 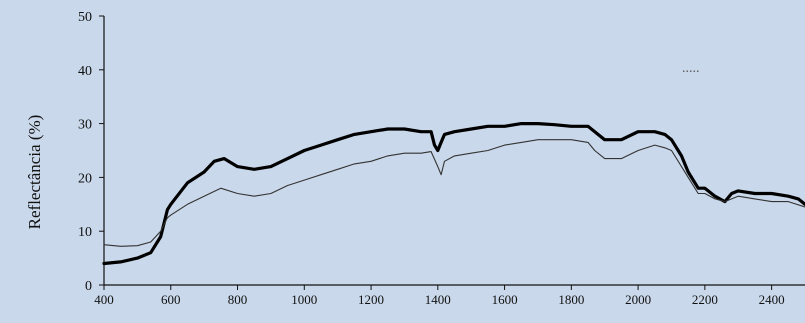 What do you see at coordinates (238, 299) in the screenshot?
I see `x-tick-label: 800` at bounding box center [238, 299].